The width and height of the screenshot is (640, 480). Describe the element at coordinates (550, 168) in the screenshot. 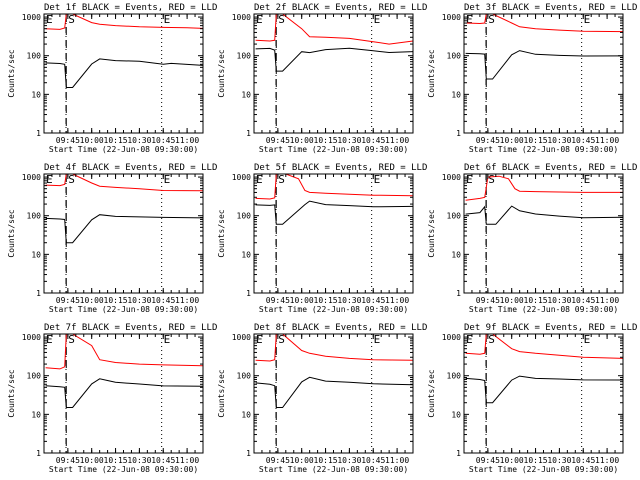

I see `panel-title: Det 6f BLACK = Events, RED = LLD` at that location.